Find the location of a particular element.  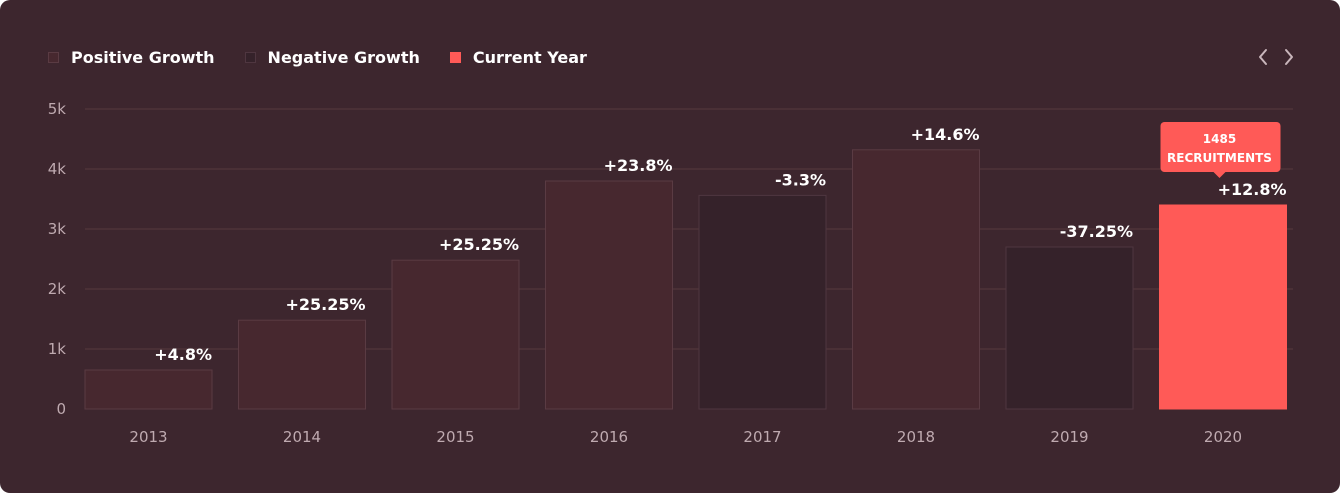

x-tick-label: 2020 is located at coordinates (1223, 437).